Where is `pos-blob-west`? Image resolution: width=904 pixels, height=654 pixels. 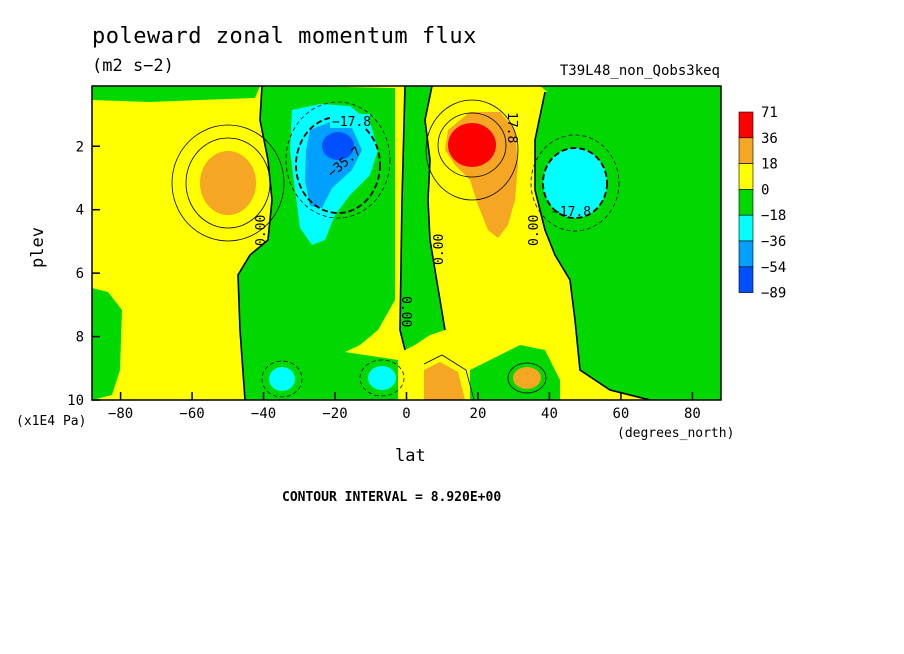
pos-blob-west is located at coordinates (228, 183).